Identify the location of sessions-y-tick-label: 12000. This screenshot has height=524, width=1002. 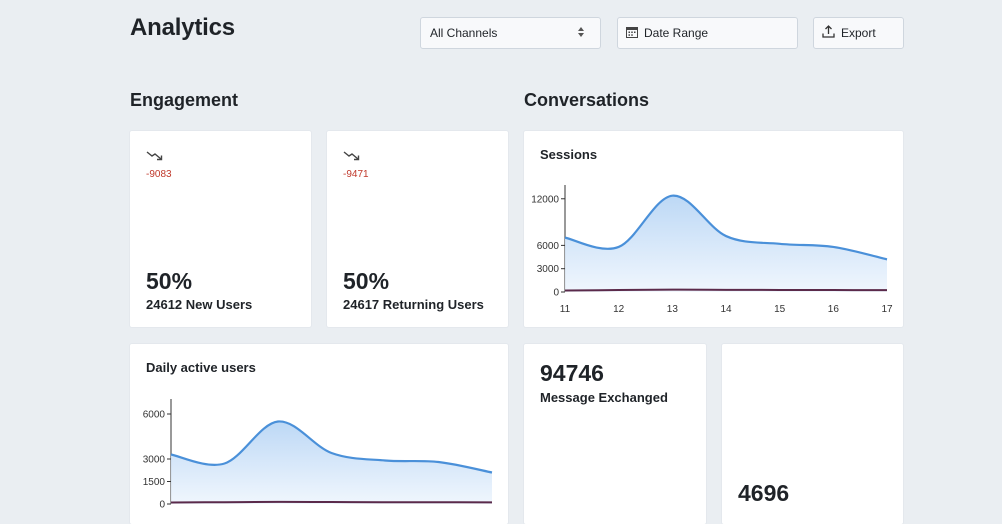
(545, 199).